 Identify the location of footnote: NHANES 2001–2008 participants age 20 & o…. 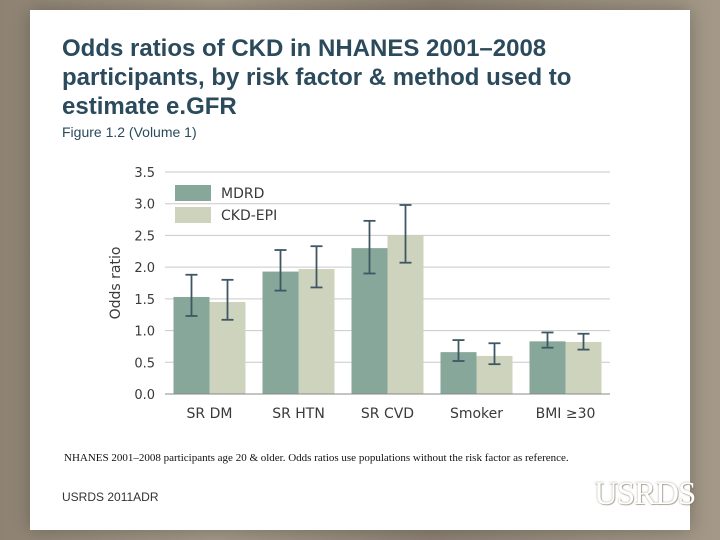
(316, 458).